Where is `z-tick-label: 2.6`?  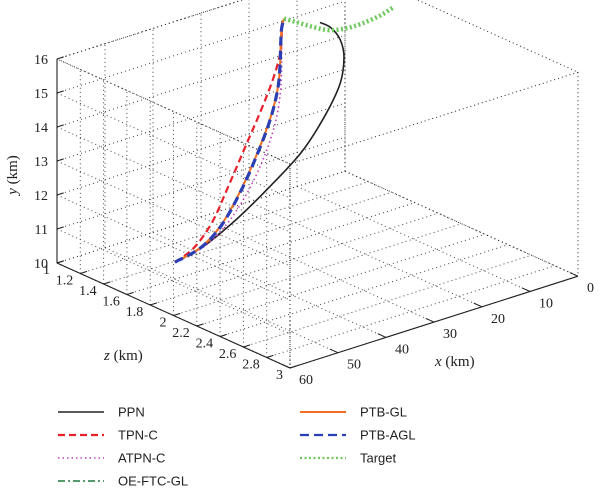 z-tick-label: 2.6 is located at coordinates (228, 354).